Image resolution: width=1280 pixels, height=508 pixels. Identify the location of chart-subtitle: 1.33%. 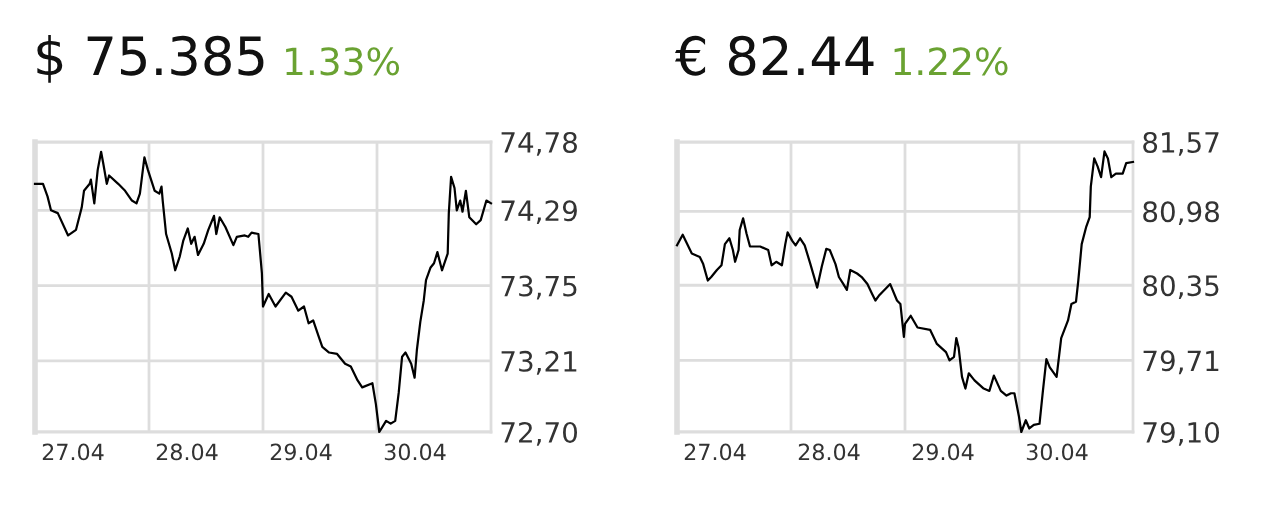
(343, 61).